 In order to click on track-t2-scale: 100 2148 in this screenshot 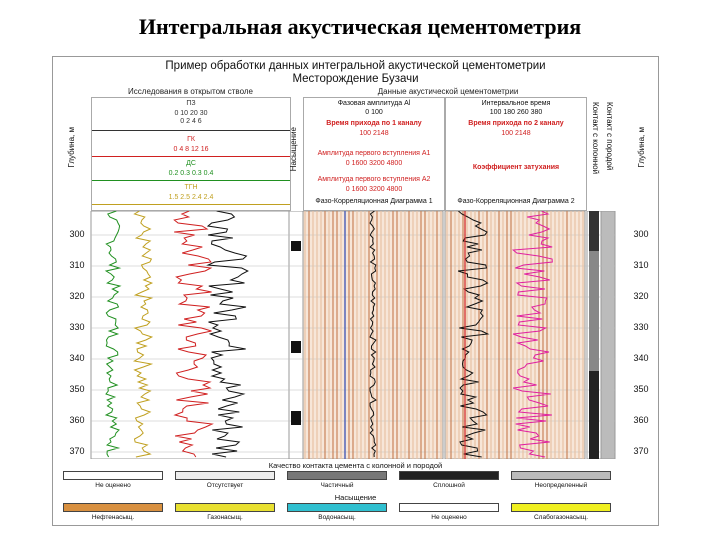, I will do `click(516, 133)`.